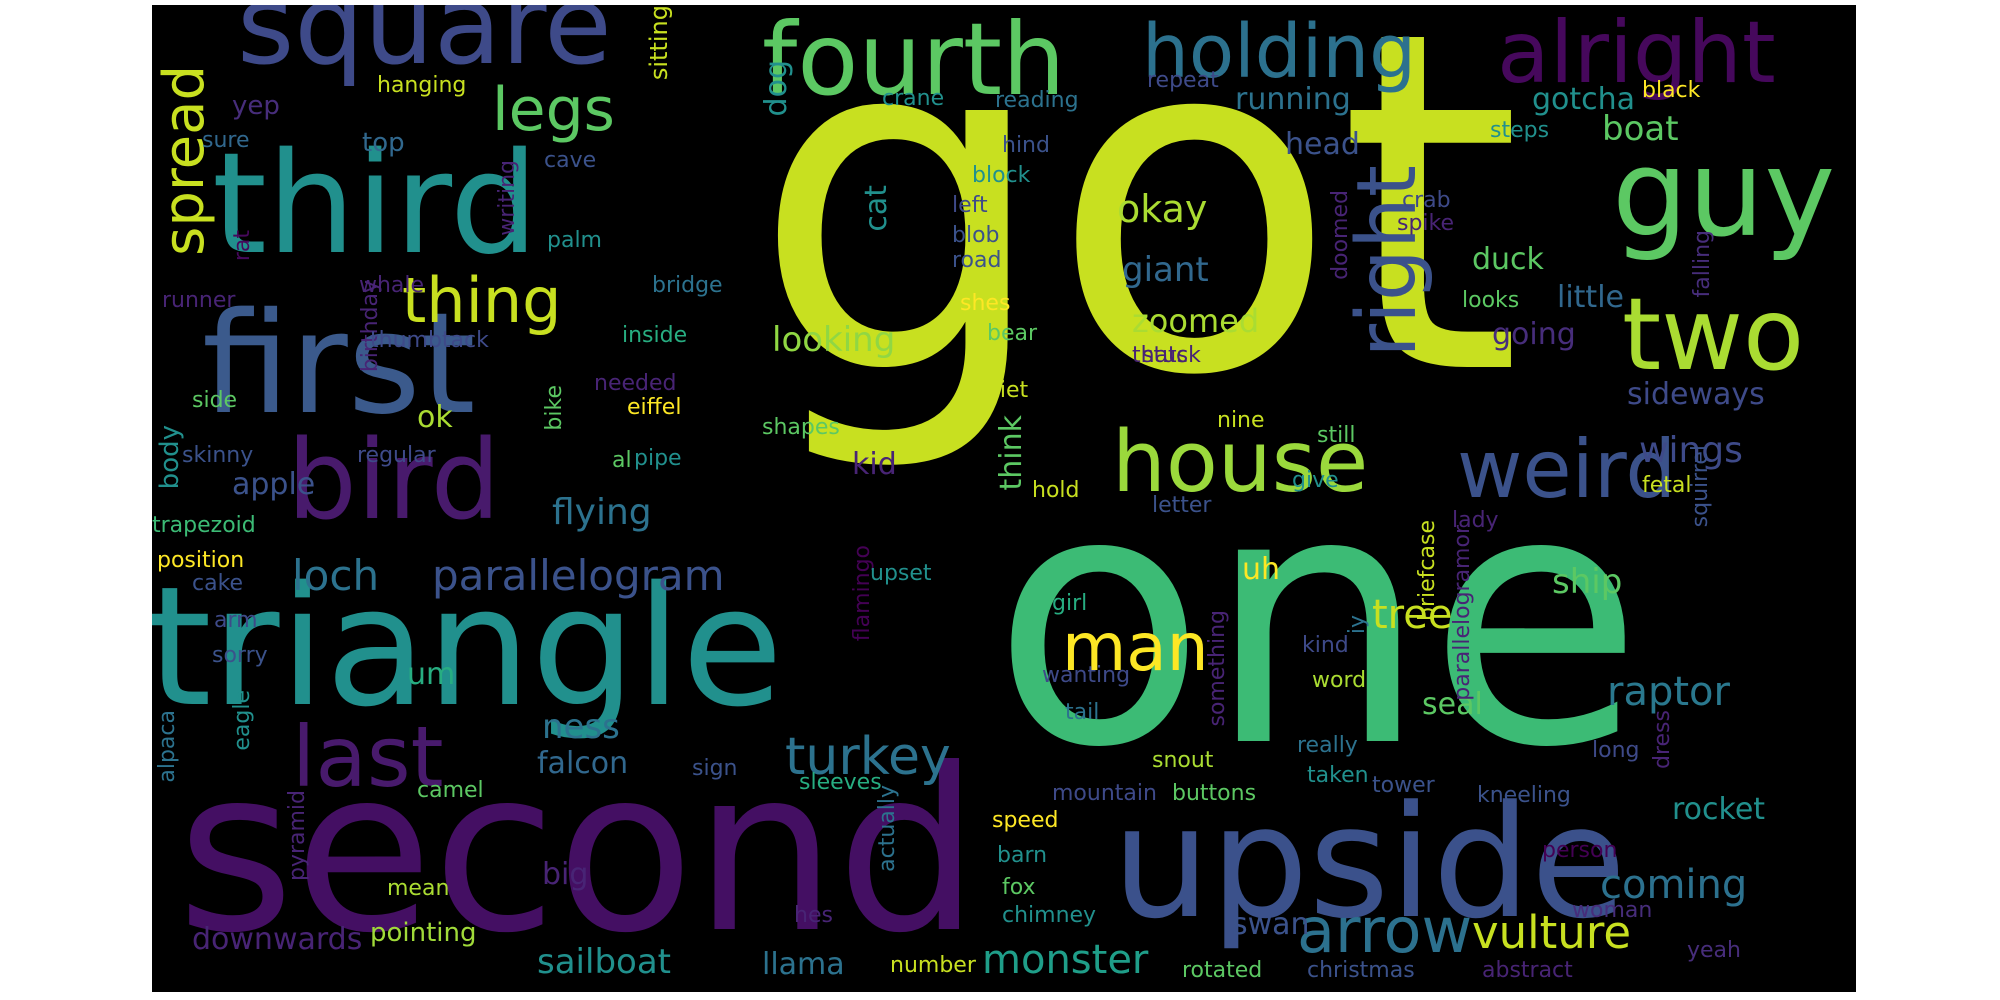 The width and height of the screenshot is (2000, 1000). I want to click on word-sure: sure, so click(226, 140).